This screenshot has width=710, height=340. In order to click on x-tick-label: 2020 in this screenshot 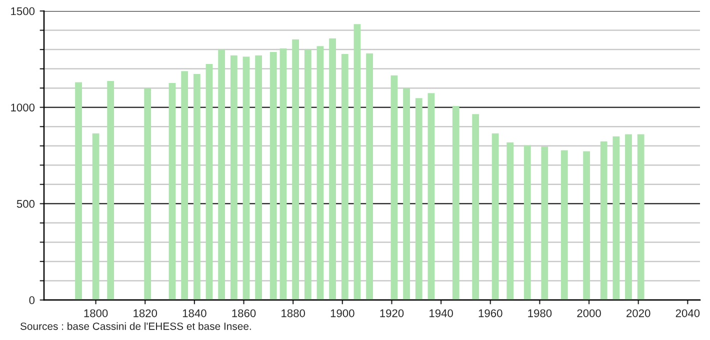, I will do `click(638, 313)`.